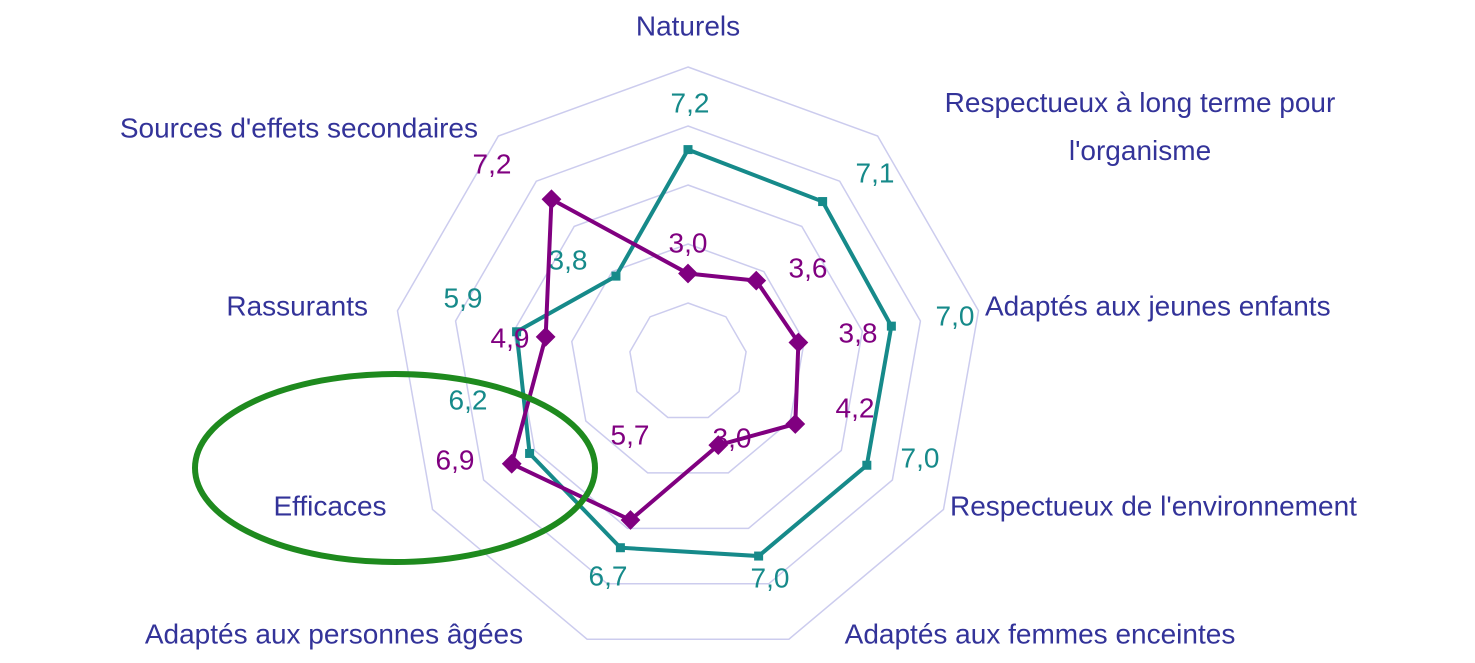 The height and width of the screenshot is (663, 1475). What do you see at coordinates (334, 633) in the screenshot?
I see `category-label: Adaptés aux personnes âgées` at bounding box center [334, 633].